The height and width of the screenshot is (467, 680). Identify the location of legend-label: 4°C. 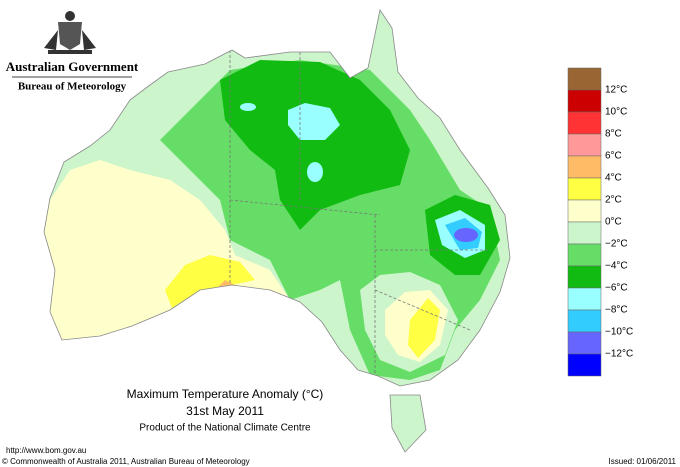
(613, 178).